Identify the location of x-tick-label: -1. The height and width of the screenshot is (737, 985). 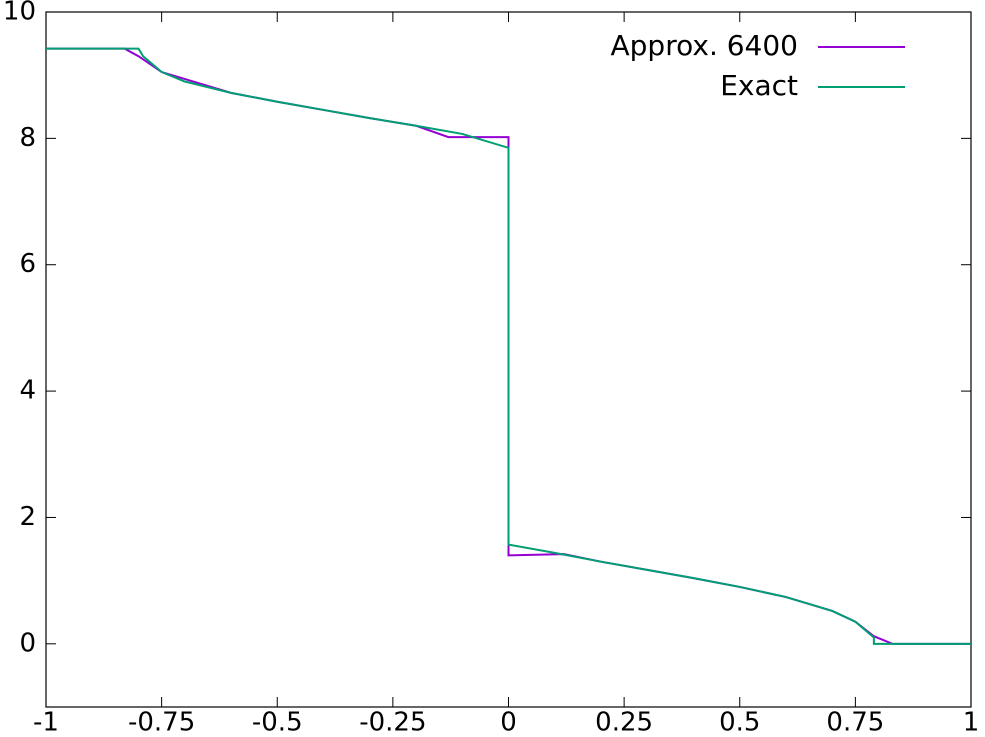
(46, 722).